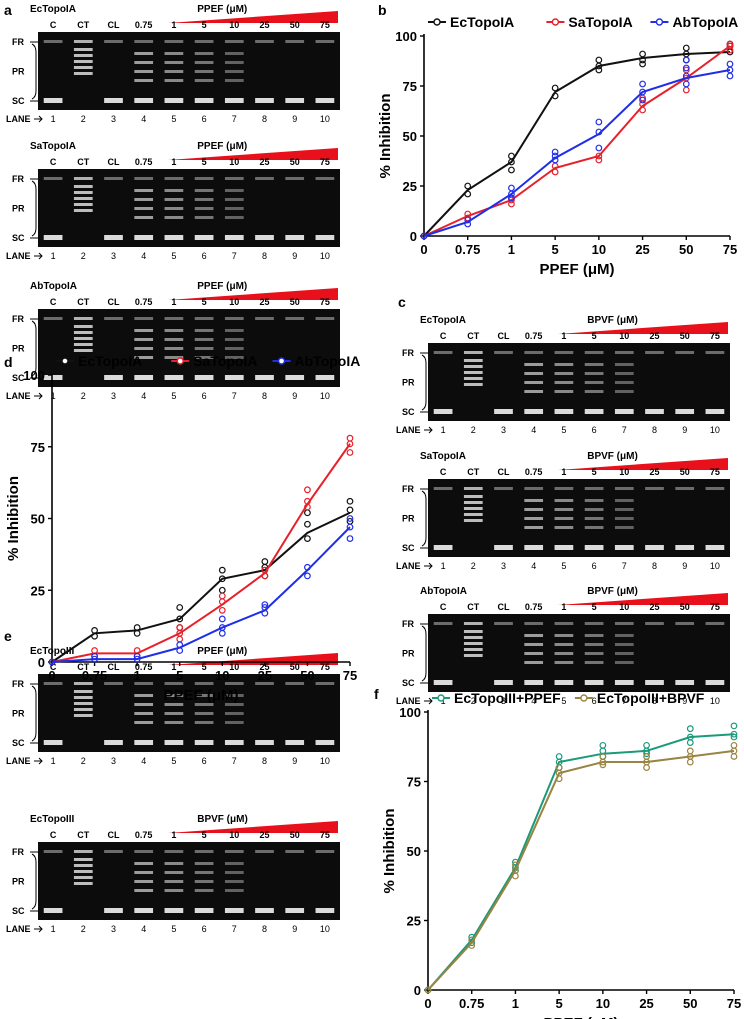 The height and width of the screenshot is (1019, 744). I want to click on band-label-fr: FR, so click(408, 489).